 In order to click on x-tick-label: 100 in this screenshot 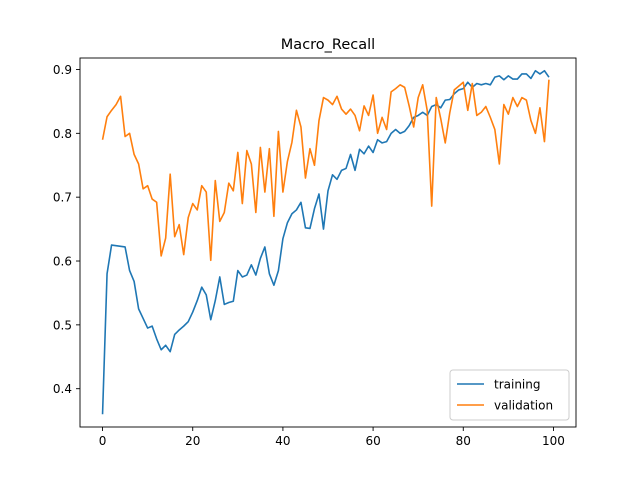, I will do `click(553, 441)`.